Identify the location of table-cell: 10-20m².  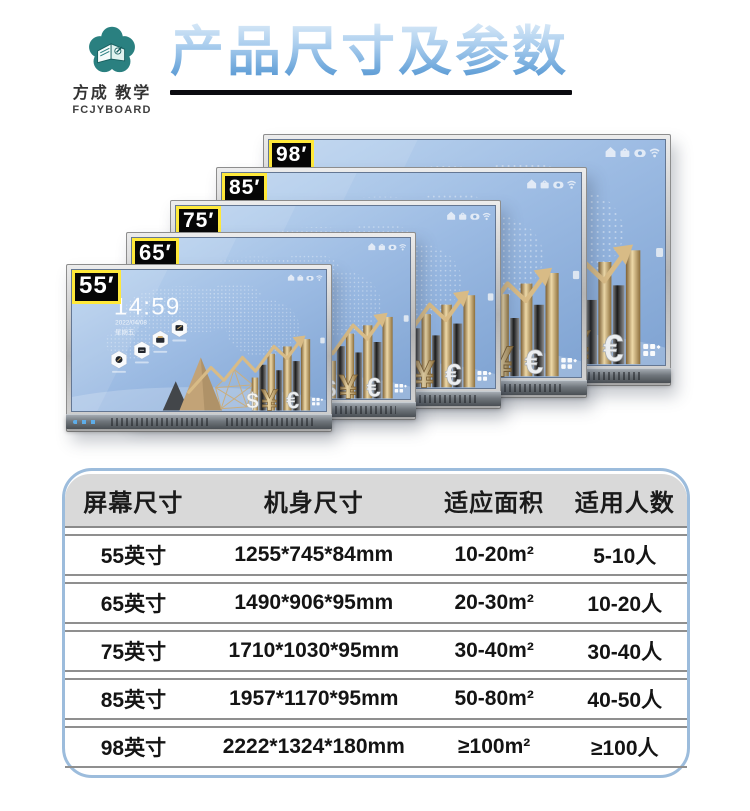
(494, 554).